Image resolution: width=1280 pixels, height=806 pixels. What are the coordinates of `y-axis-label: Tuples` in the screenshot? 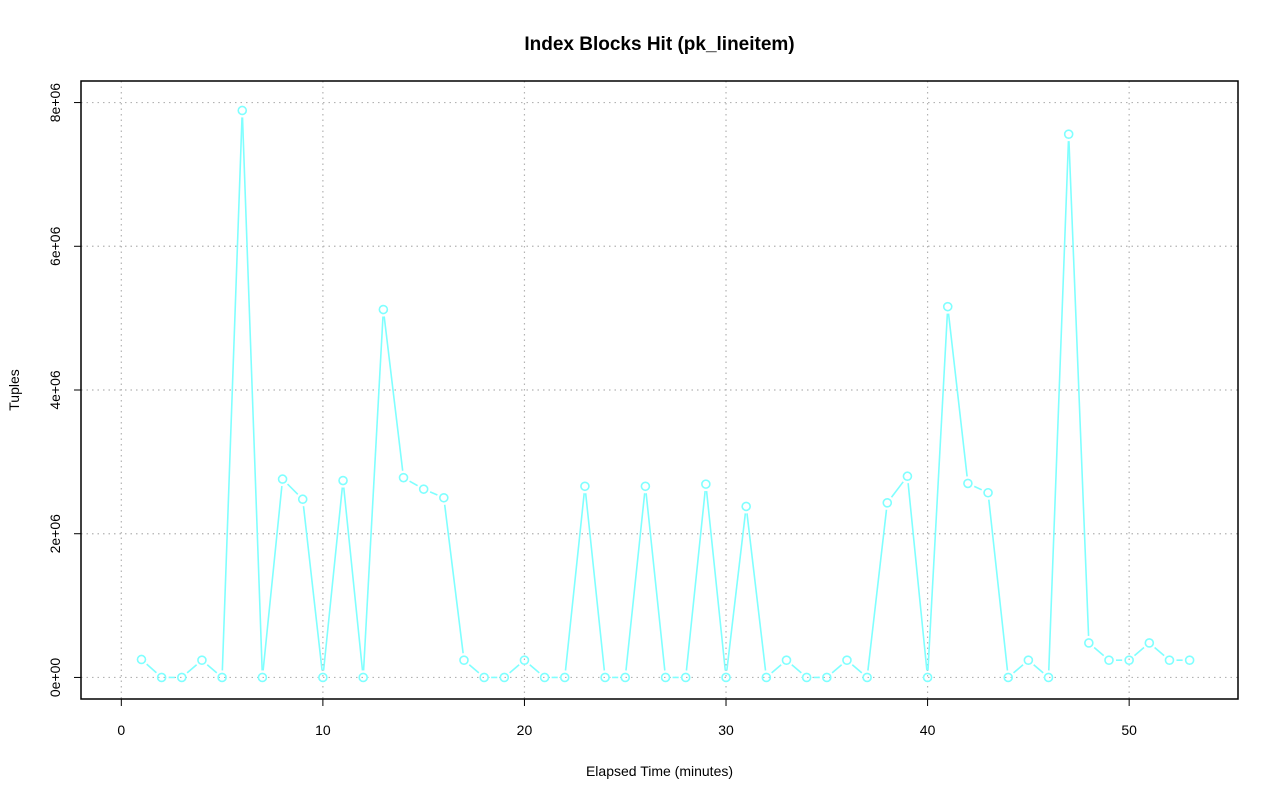 It's located at (14, 390).